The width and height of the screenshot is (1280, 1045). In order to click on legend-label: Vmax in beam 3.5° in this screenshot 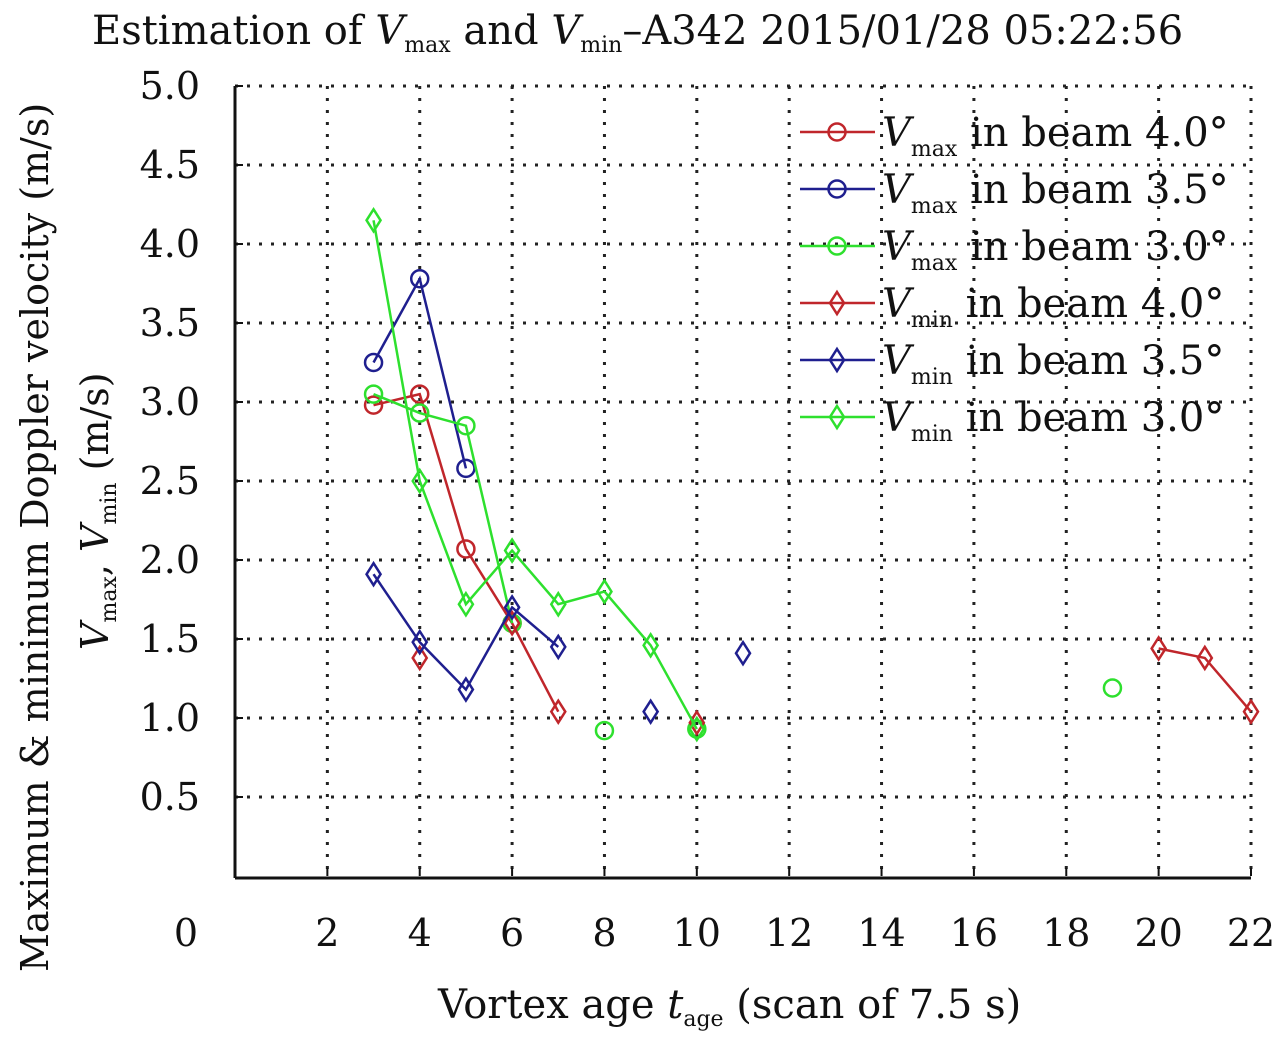, I will do `click(1055, 193)`.